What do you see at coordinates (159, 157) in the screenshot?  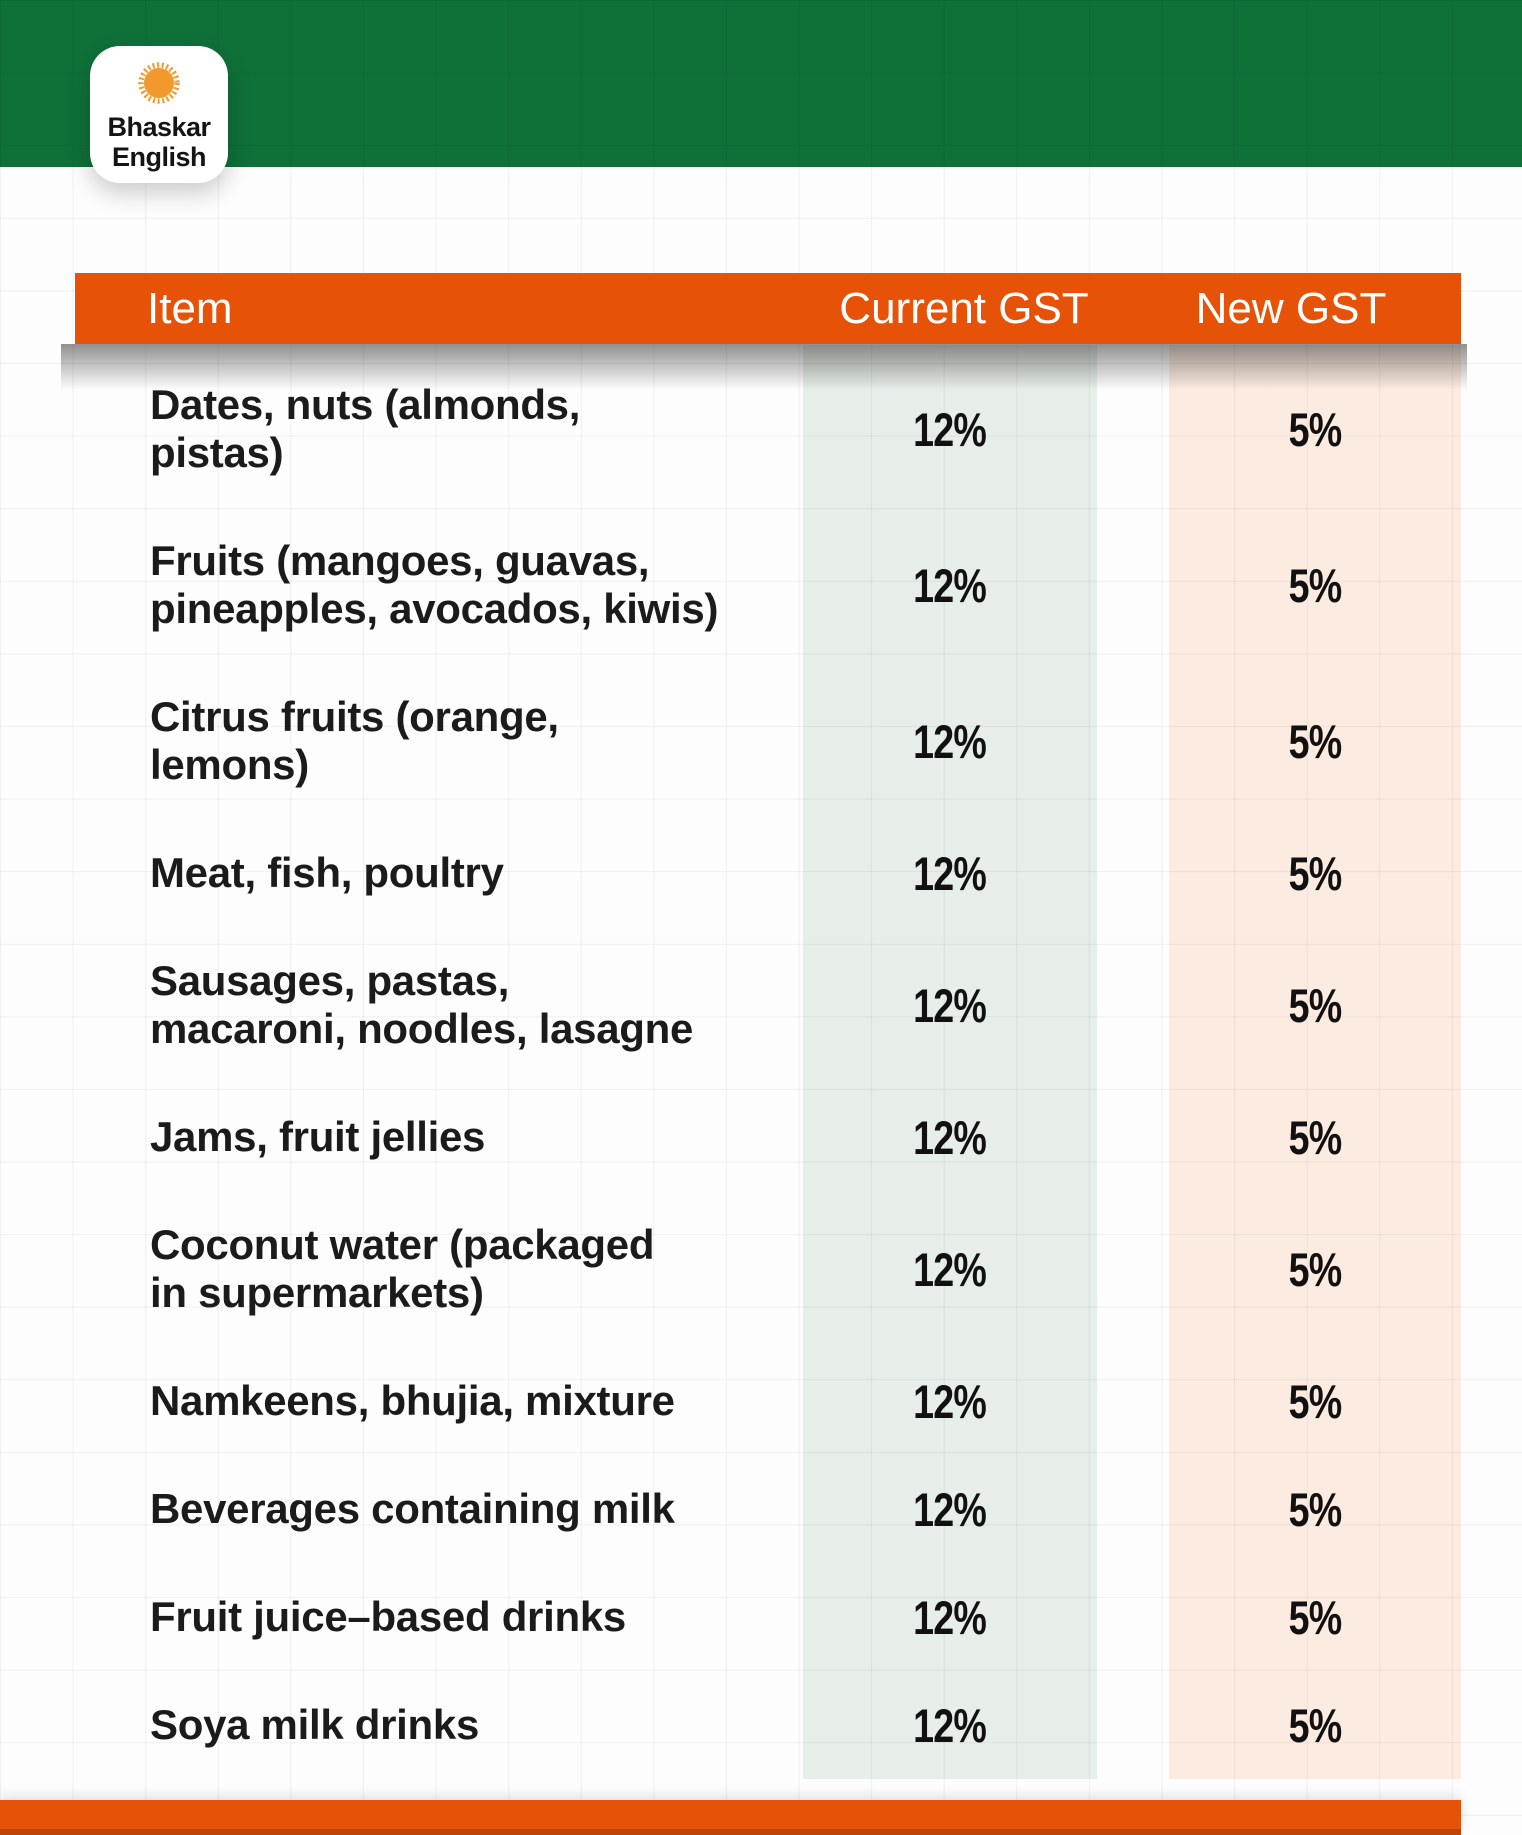 I see `logo-line2: English` at bounding box center [159, 157].